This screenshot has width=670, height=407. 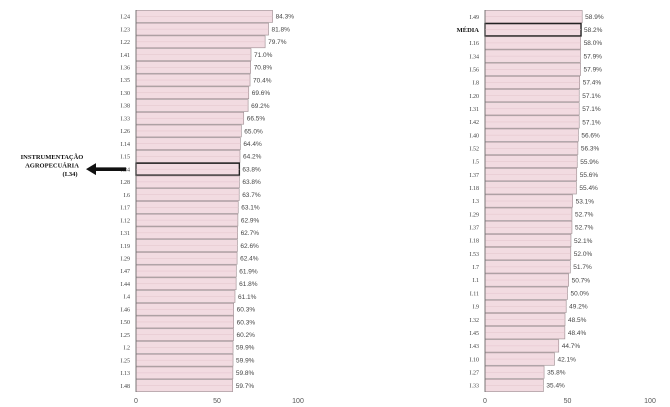 What do you see at coordinates (475, 150) in the screenshot?
I see `category-label-2-11: I.52` at bounding box center [475, 150].